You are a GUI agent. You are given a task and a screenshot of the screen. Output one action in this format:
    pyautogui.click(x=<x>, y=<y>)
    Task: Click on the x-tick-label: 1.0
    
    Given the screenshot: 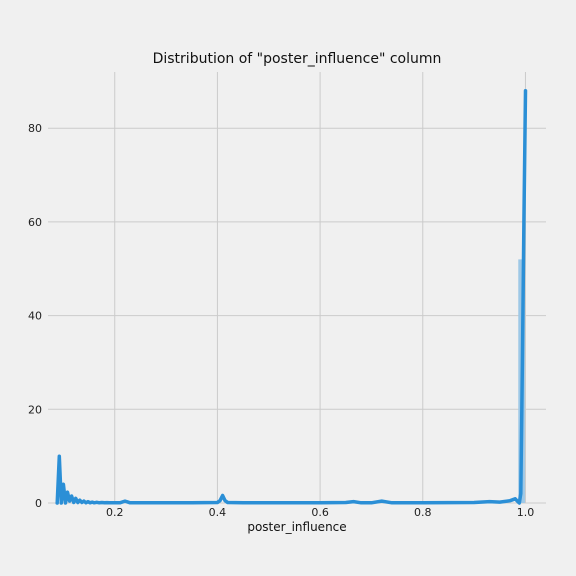 What is the action you would take?
    pyautogui.click(x=526, y=512)
    